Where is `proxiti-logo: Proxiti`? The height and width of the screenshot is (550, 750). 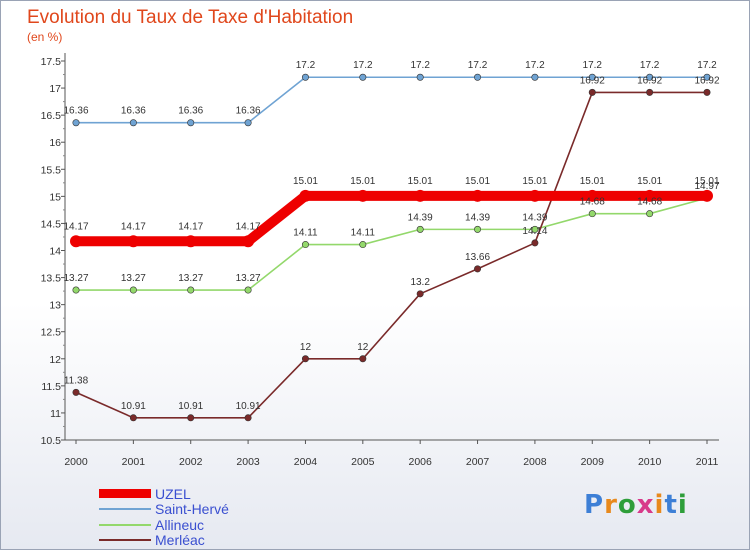
proxiti-logo: Proxiti is located at coordinates (636, 505).